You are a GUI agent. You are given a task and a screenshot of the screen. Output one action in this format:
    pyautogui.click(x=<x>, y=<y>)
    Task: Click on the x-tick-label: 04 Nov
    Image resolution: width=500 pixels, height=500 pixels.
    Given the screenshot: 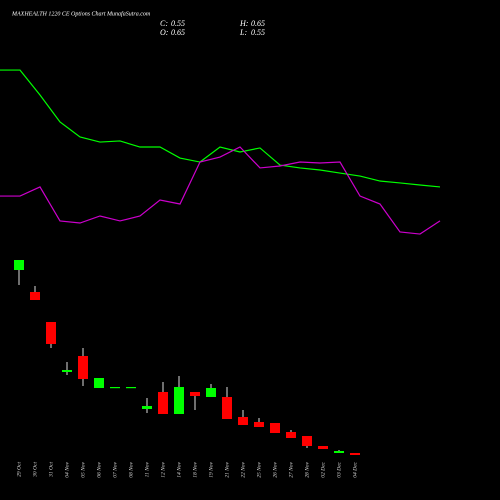 What is the action you would take?
    pyautogui.click(x=66, y=469)
    